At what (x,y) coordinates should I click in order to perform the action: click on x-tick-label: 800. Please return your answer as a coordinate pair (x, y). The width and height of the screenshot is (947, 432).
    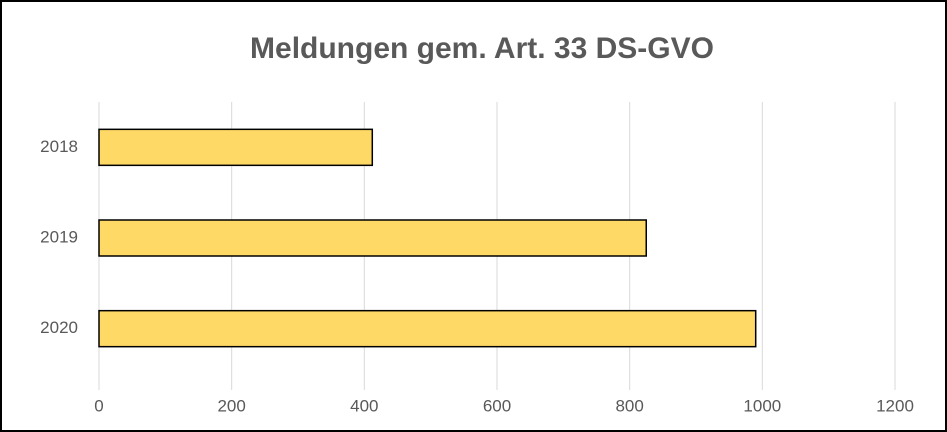
    Looking at the image, I should click on (629, 405).